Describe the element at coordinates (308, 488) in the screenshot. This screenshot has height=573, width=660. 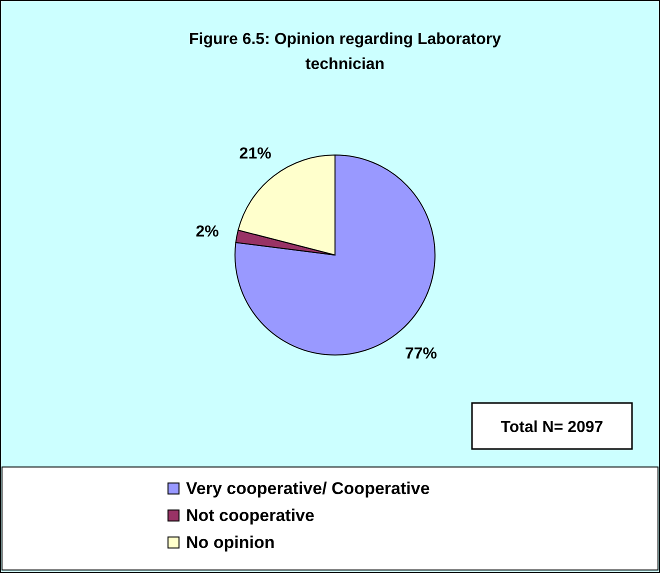
I see `legend-label: Very cooperative/ Cooperative` at that location.